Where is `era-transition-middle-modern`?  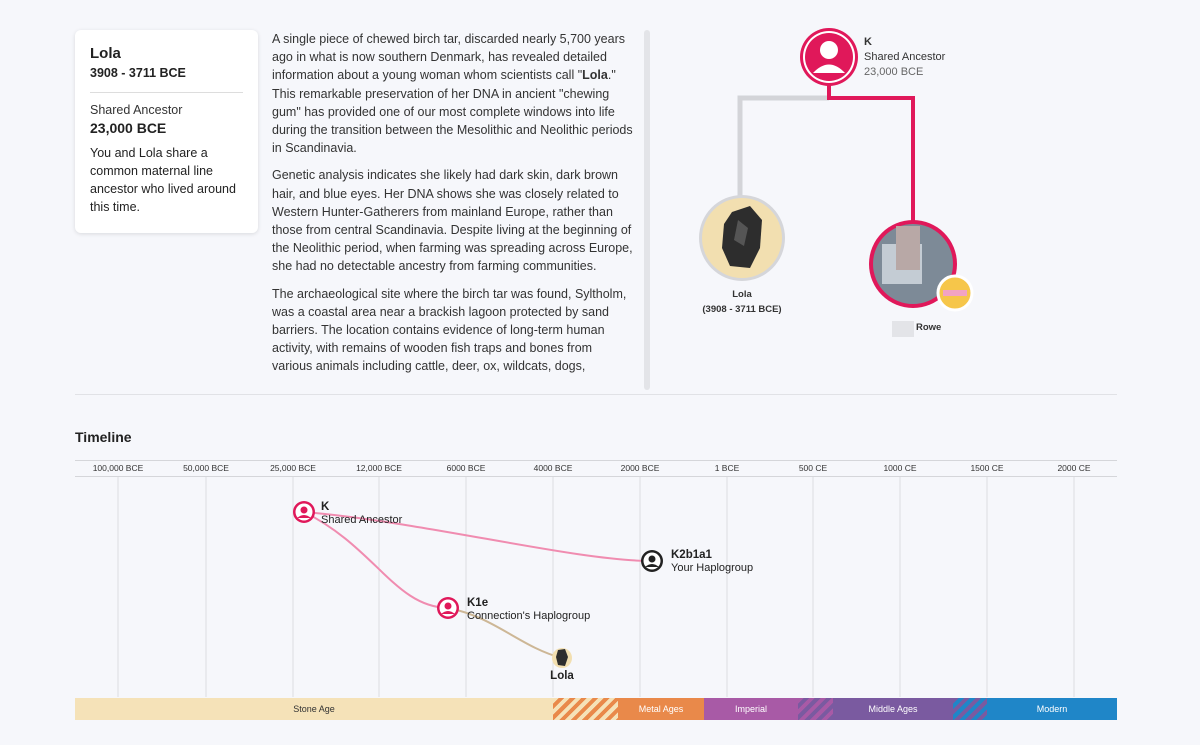 era-transition-middle-modern is located at coordinates (970, 709).